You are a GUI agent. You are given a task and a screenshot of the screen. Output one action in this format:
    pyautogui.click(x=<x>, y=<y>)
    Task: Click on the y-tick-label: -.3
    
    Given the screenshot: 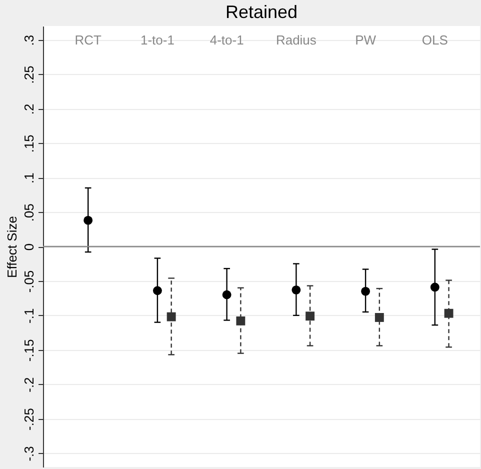 What is the action you would take?
    pyautogui.click(x=29, y=454)
    